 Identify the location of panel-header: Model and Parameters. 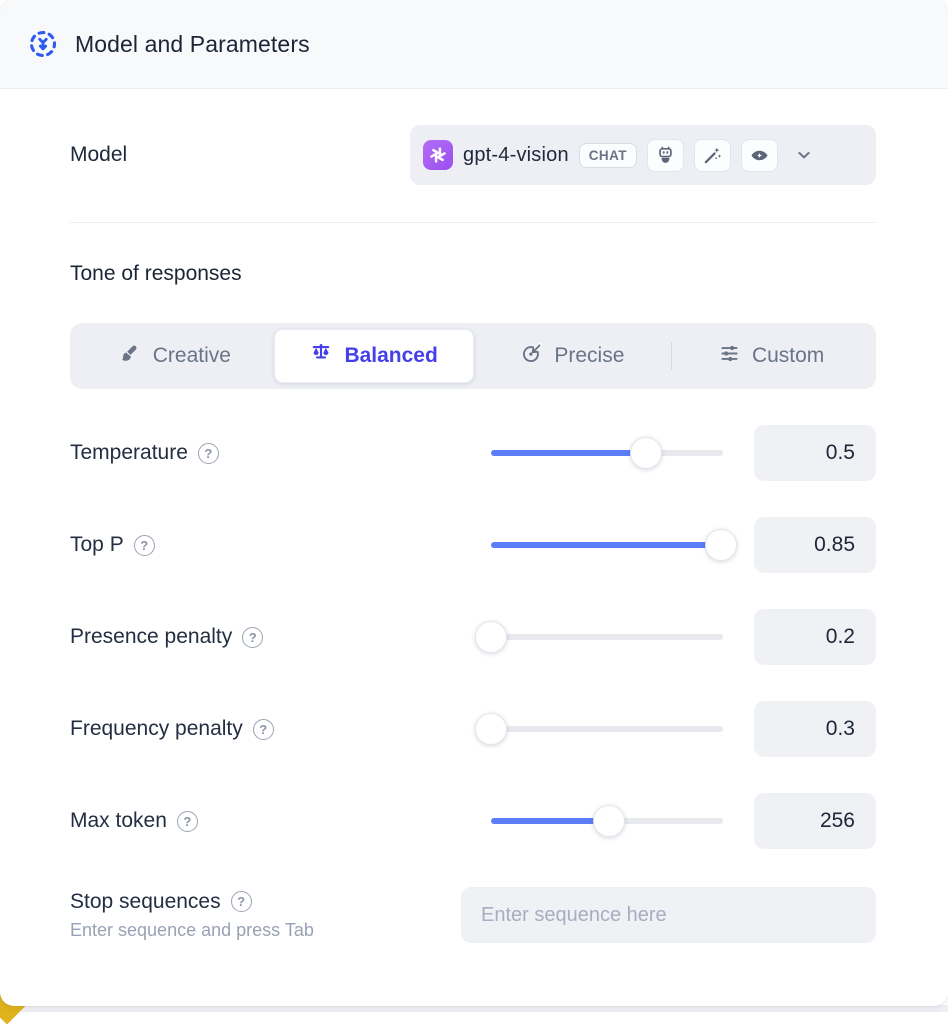
(474, 44).